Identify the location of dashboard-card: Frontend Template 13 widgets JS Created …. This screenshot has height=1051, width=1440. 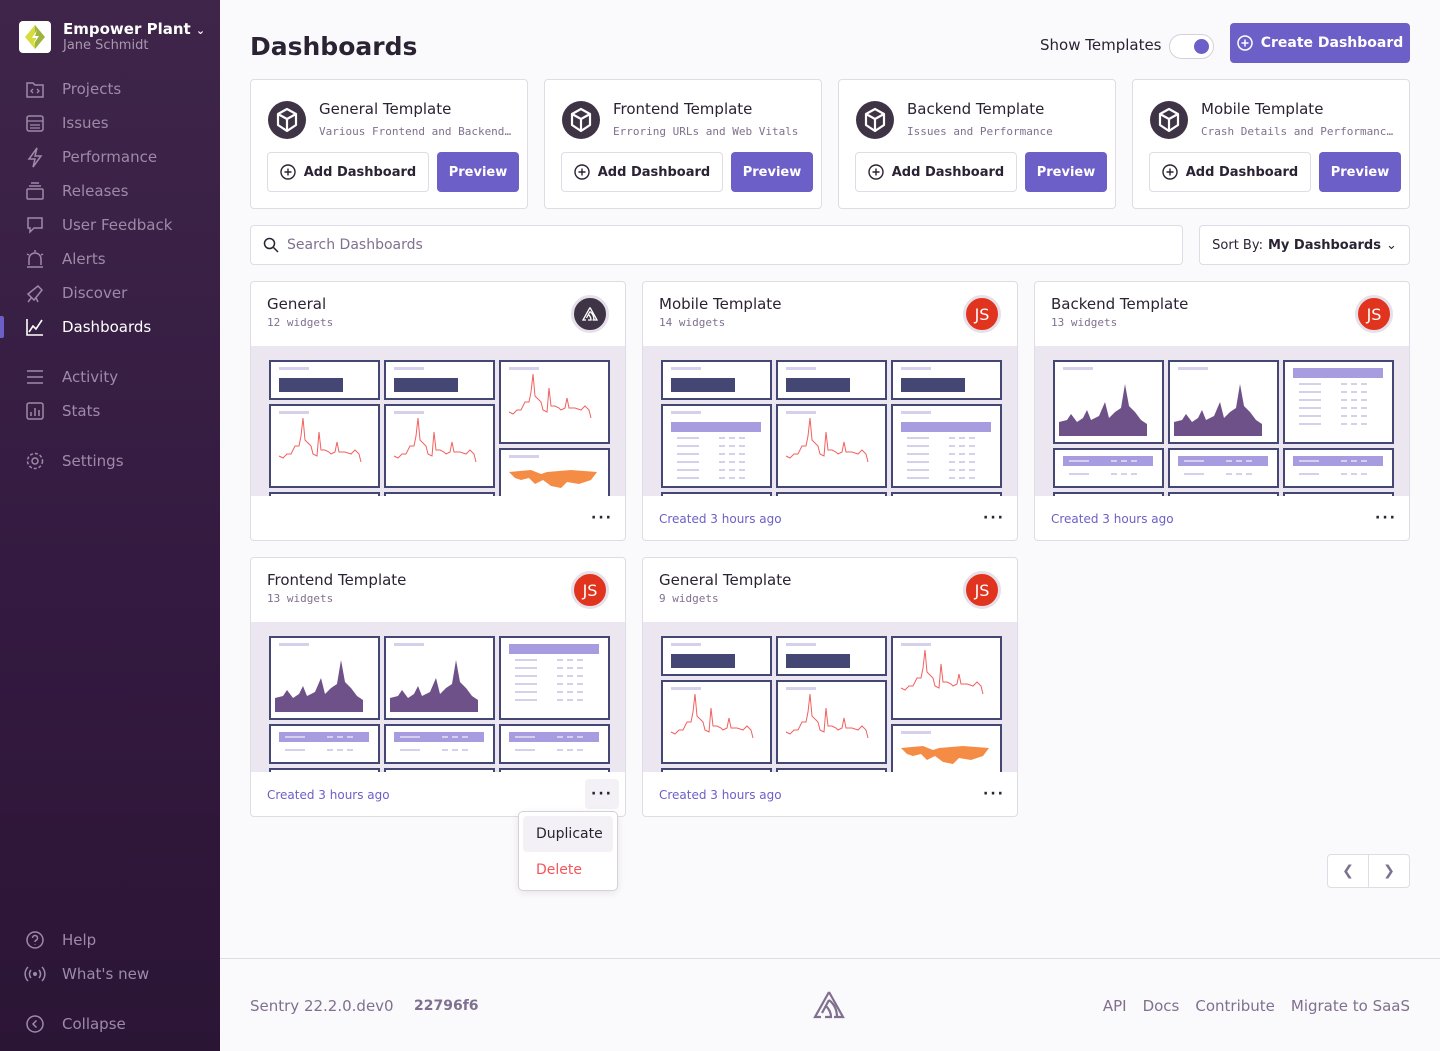
(438, 687).